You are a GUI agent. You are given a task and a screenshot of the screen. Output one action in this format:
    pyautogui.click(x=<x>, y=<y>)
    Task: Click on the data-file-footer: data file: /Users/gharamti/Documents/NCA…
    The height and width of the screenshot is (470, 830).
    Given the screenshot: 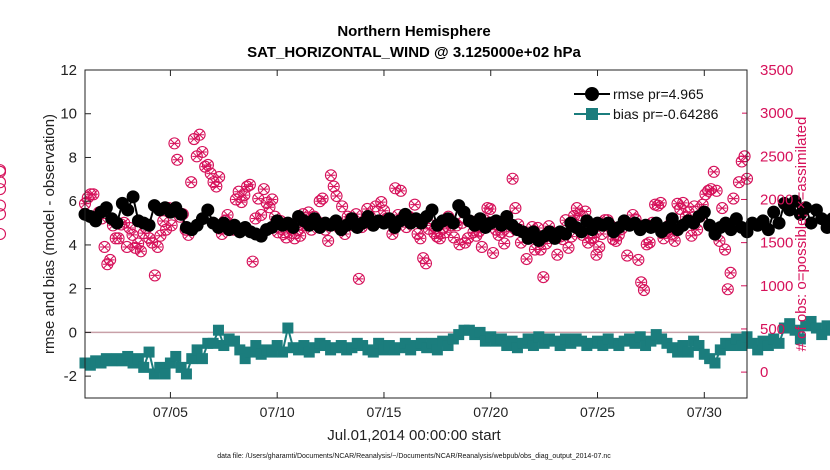 What is the action you would take?
    pyautogui.click(x=414, y=456)
    